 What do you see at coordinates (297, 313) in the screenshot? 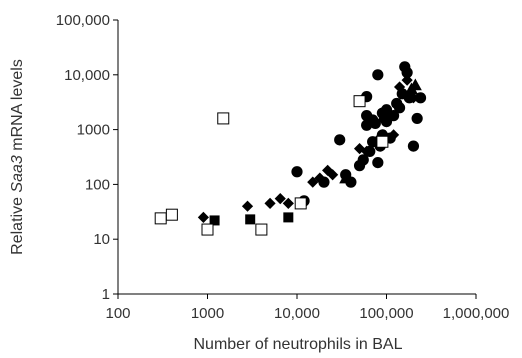
I see `x-tick-label: 10,000` at bounding box center [297, 313].